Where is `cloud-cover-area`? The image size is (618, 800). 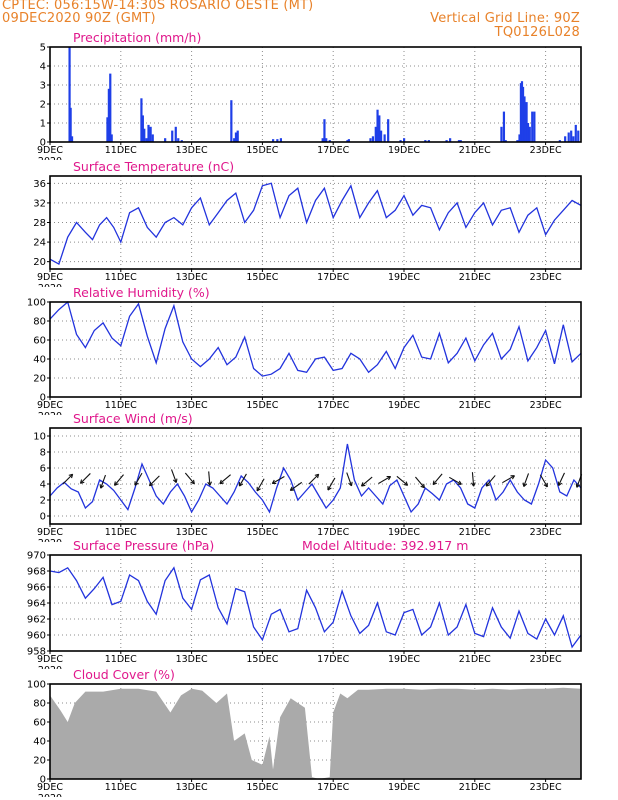 cloud-cover-area is located at coordinates (315, 733).